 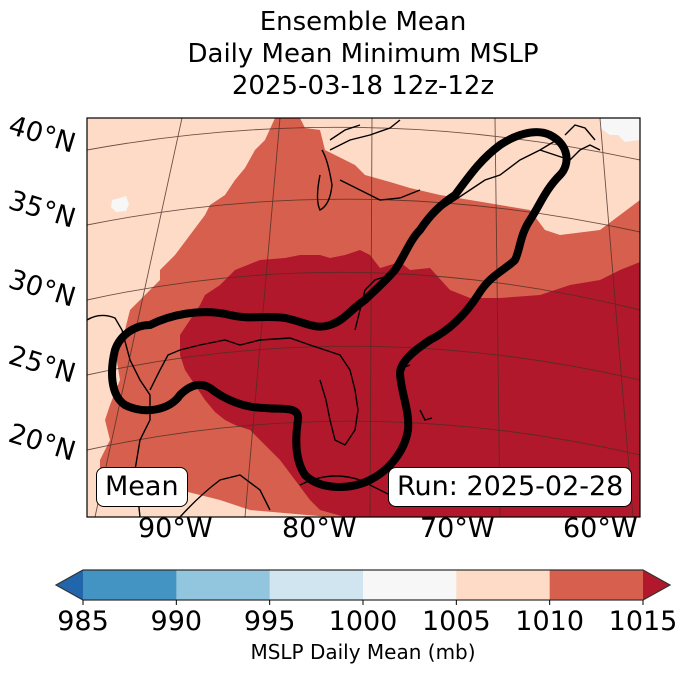 What do you see at coordinates (83, 621) in the screenshot?
I see `colorbar-tick-label: 985` at bounding box center [83, 621].